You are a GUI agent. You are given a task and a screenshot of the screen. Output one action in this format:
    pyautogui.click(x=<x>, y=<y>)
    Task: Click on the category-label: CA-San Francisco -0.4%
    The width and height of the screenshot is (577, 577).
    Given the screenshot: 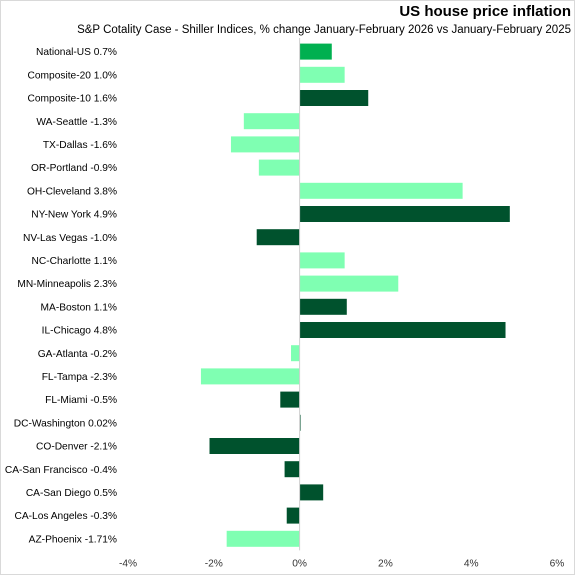 What is the action you would take?
    pyautogui.click(x=61, y=470)
    